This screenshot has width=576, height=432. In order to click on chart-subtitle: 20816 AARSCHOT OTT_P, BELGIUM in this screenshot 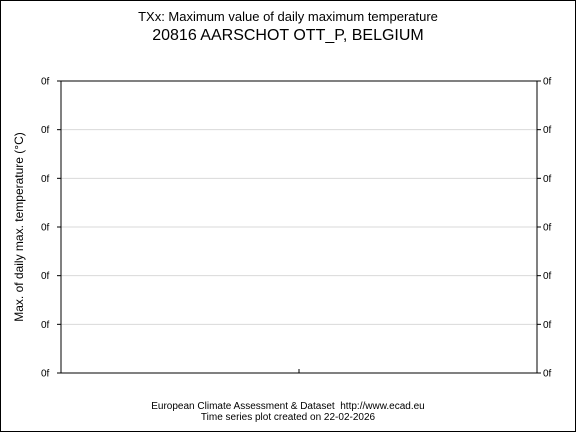, I will do `click(288, 35)`.